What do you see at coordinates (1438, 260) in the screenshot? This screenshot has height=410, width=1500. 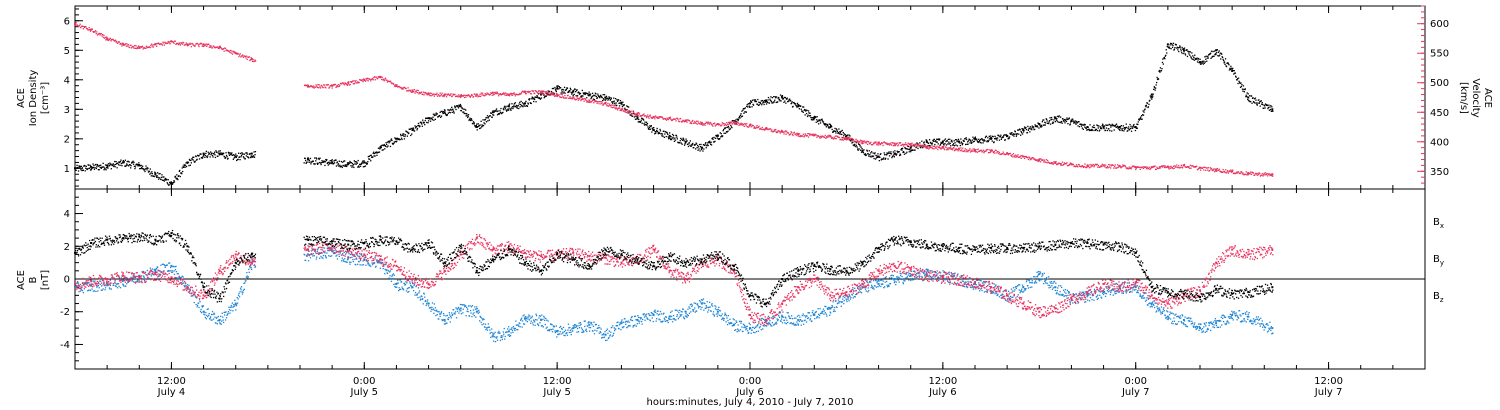 I see `legend-item-y: By` at bounding box center [1438, 260].